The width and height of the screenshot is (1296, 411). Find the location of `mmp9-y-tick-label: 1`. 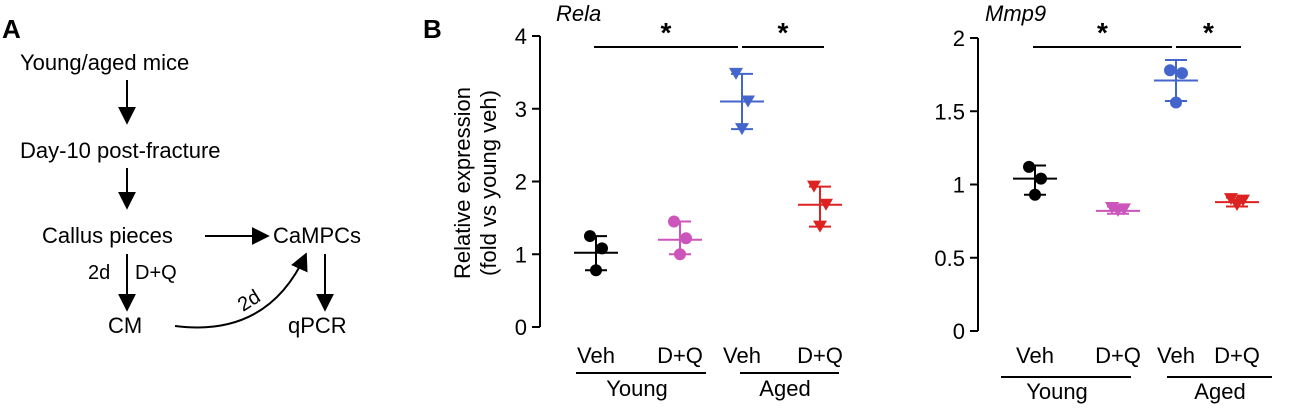

mmp9-y-tick-label: 1 is located at coordinates (959, 185).